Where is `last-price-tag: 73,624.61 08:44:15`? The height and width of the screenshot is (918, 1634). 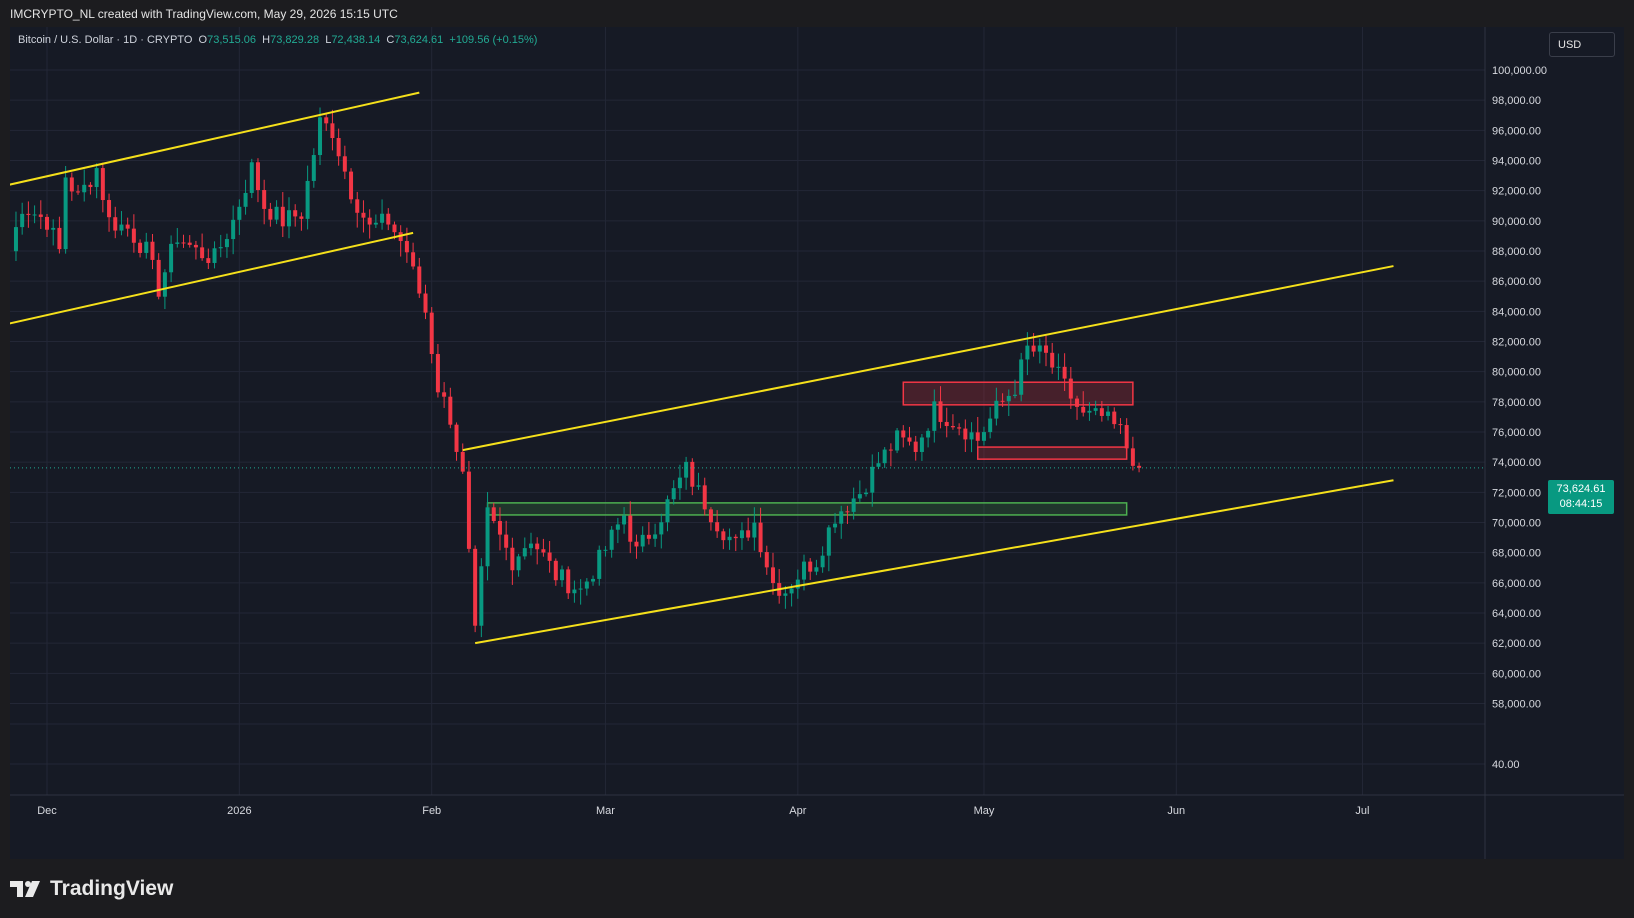 last-price-tag: 73,624.61 08:44:15 is located at coordinates (1581, 497).